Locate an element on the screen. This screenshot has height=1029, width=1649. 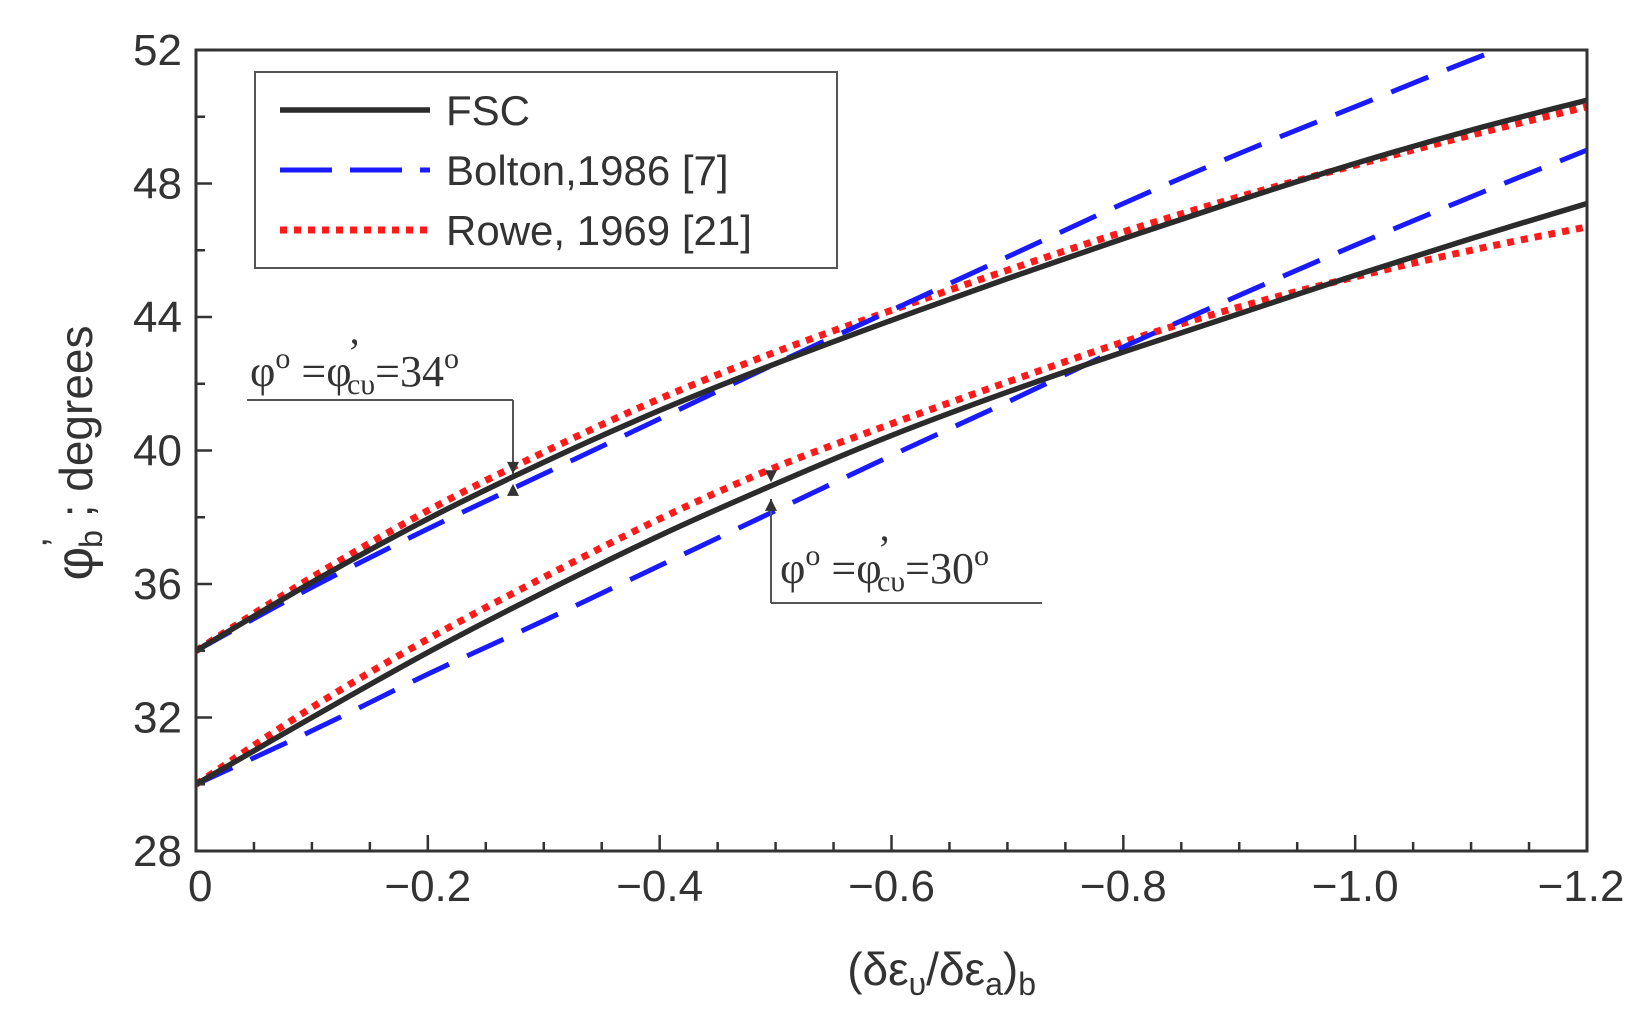
annotation-phi-30: φo =φ’ cυ=30o is located at coordinates (903, 537).